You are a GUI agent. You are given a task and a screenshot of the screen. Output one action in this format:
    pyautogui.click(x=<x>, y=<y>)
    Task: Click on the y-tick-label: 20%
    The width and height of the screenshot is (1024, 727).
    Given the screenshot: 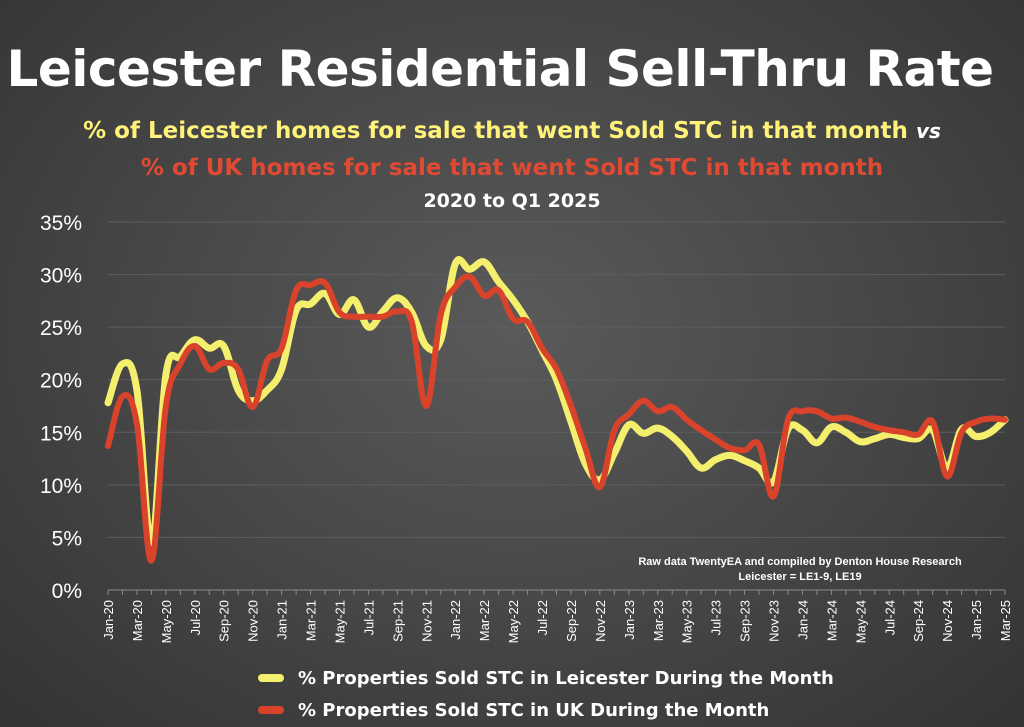 What is the action you would take?
    pyautogui.click(x=61, y=381)
    